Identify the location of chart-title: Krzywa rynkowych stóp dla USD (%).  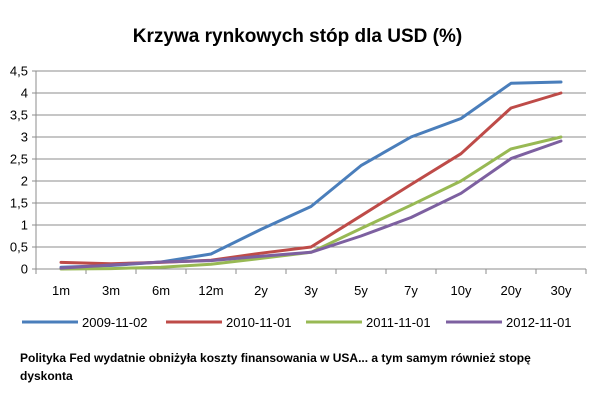
(297, 36).